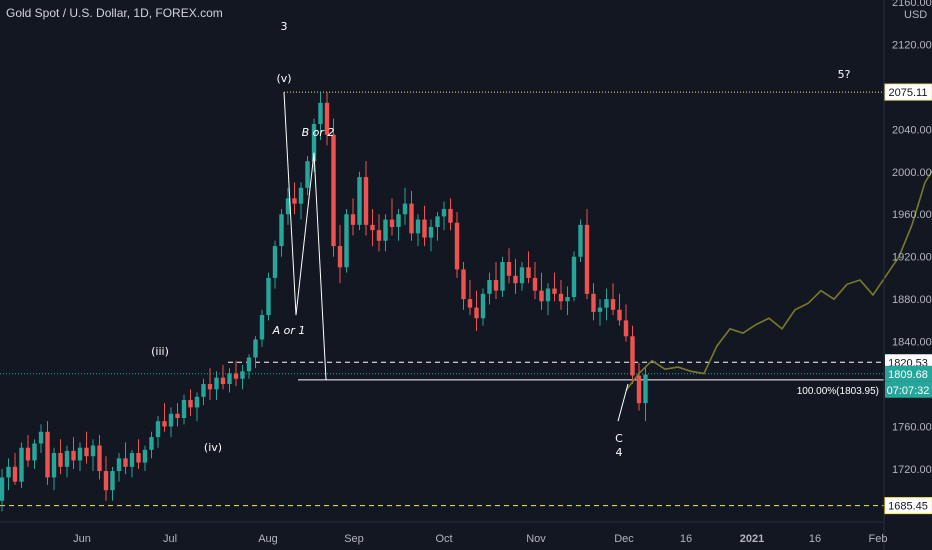  I want to click on price-tick-label: 1920.00, so click(912, 258).